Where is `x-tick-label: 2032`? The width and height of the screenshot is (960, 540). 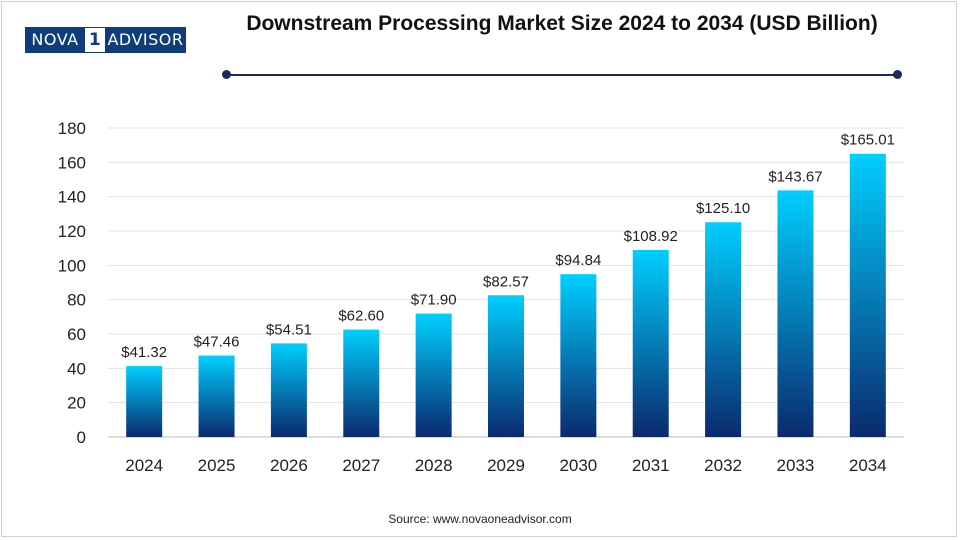
x-tick-label: 2032 is located at coordinates (723, 465).